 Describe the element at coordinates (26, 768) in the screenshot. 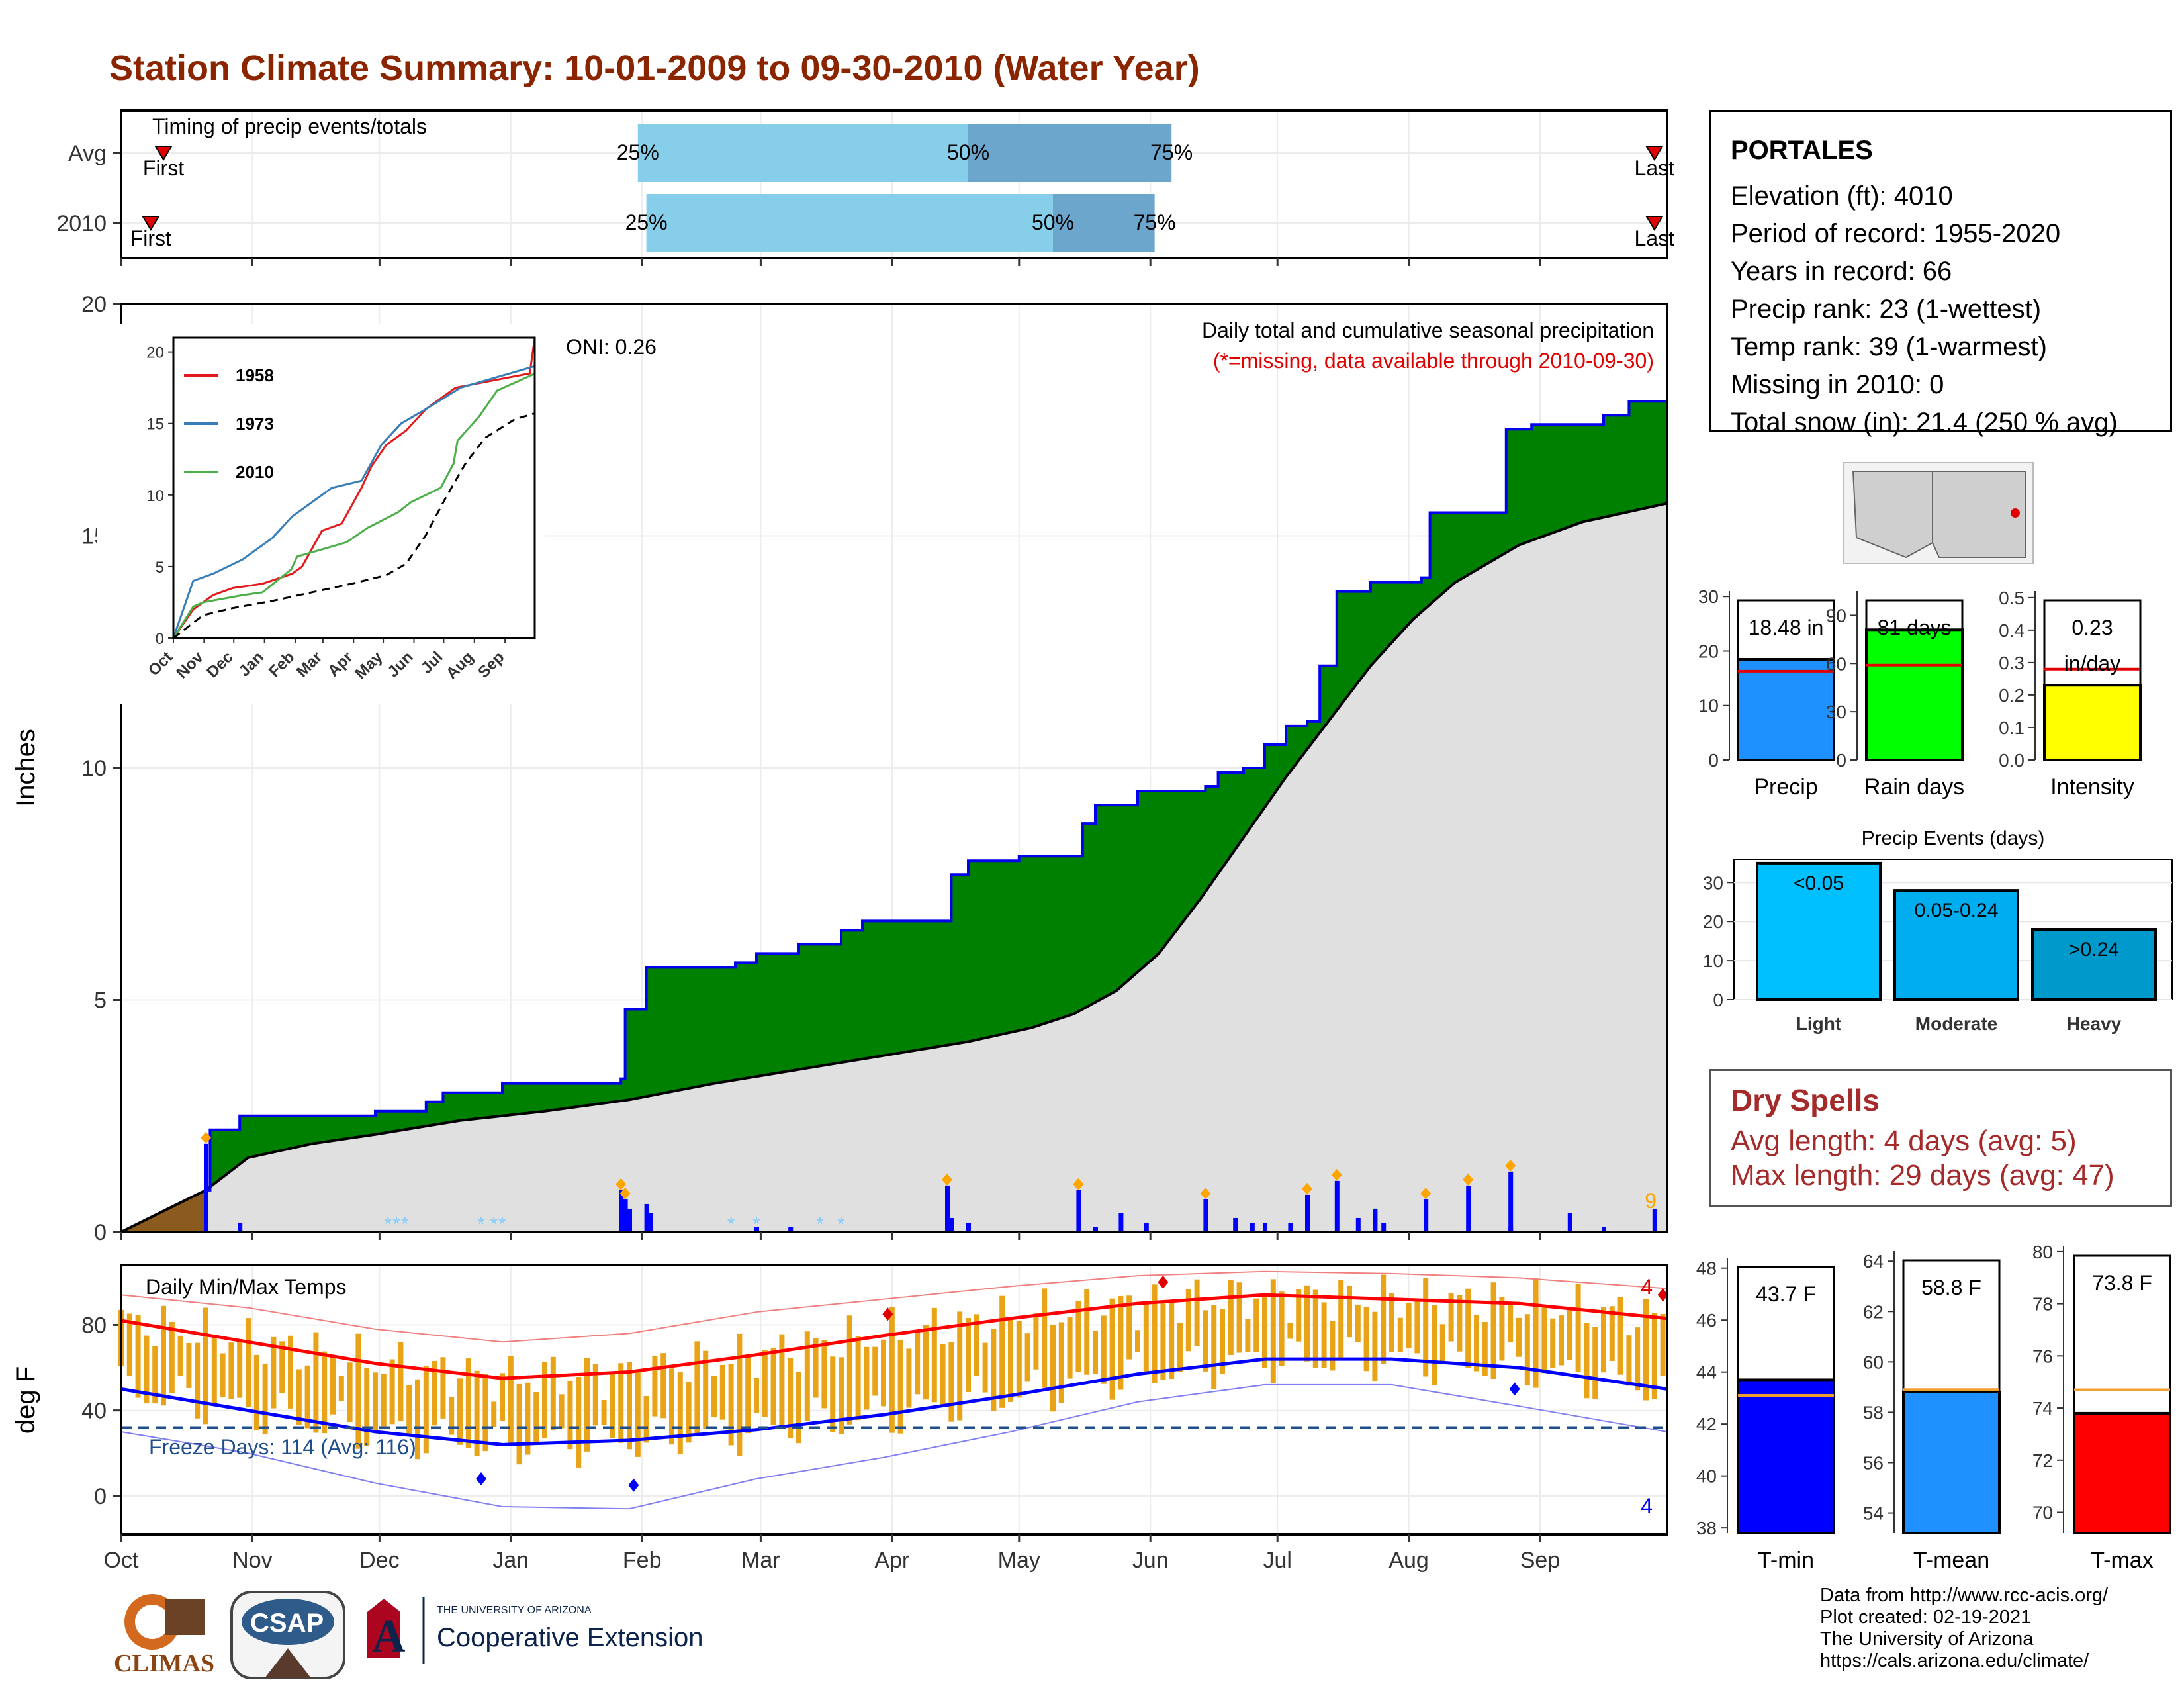

I see `precip-y-axis-label: Inches` at that location.